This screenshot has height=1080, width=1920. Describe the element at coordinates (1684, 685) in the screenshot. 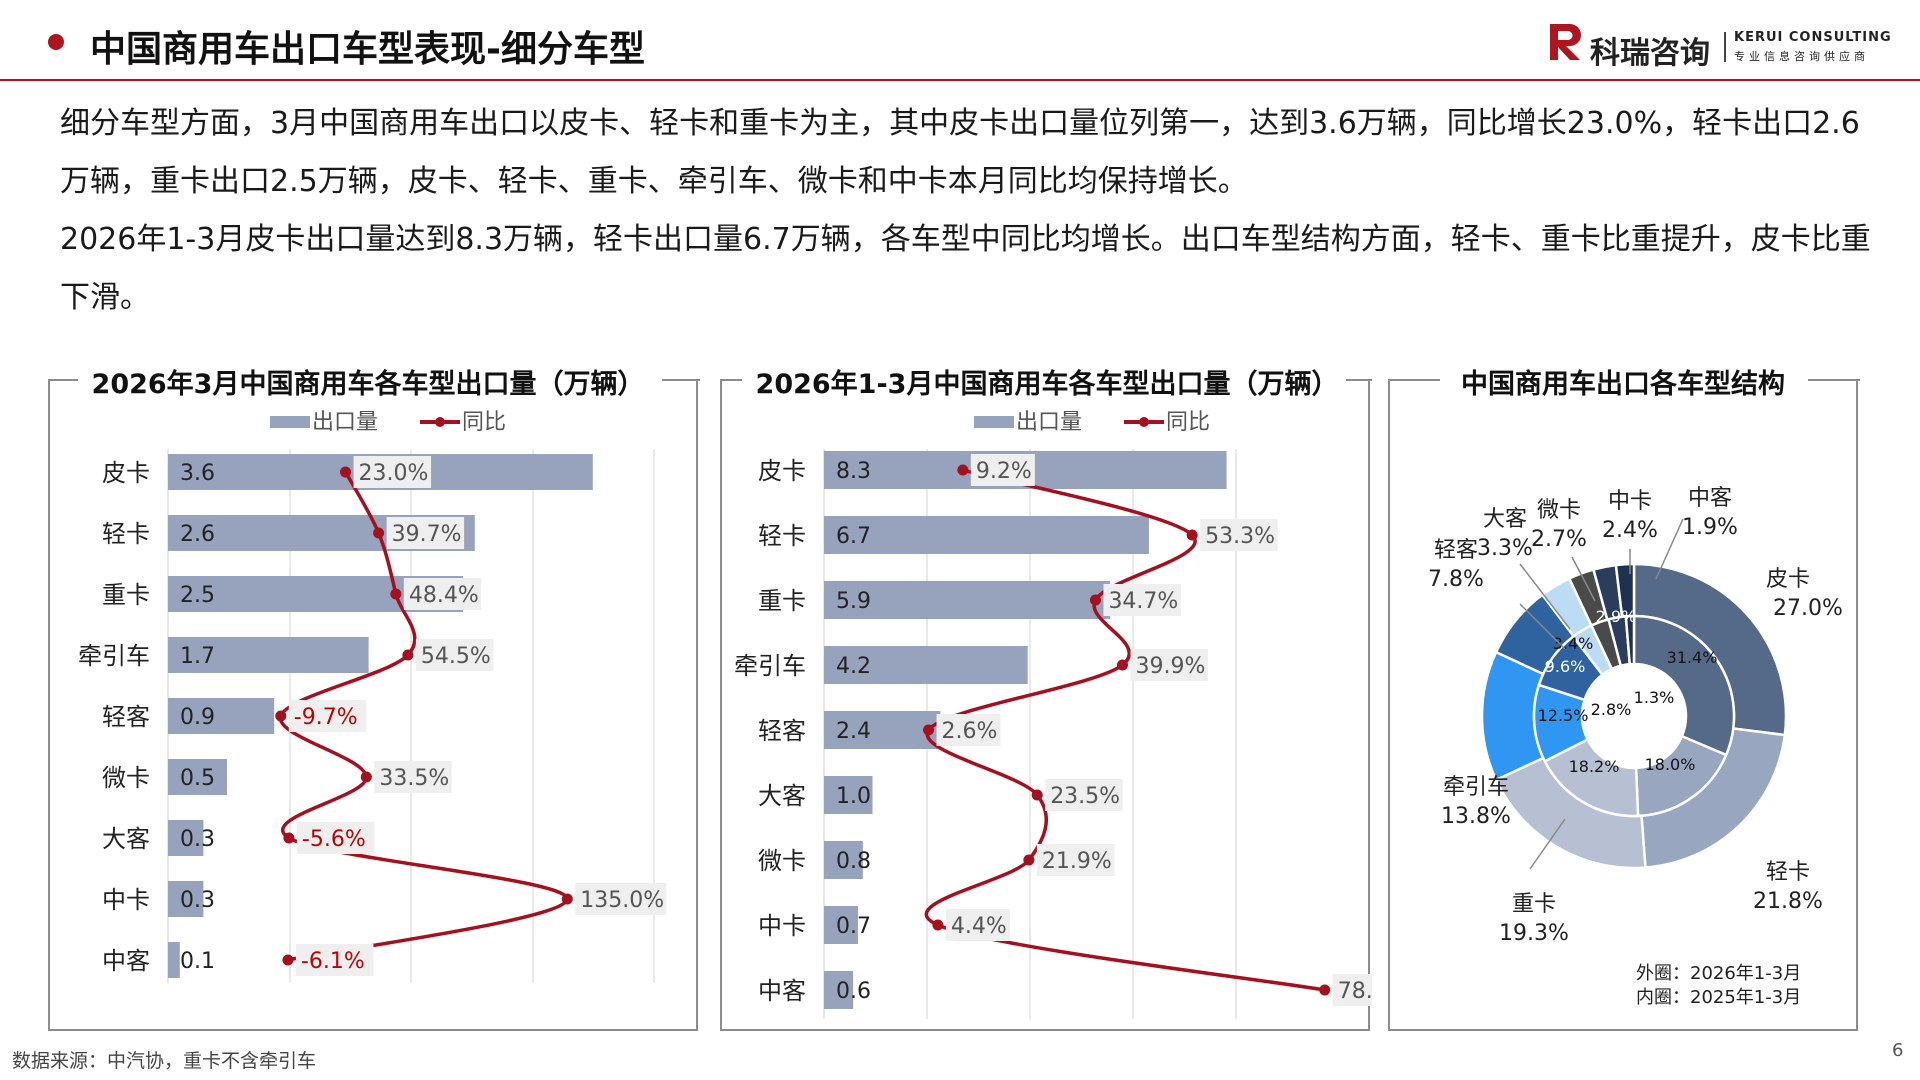

I see `inner-slice-皮卡` at that location.